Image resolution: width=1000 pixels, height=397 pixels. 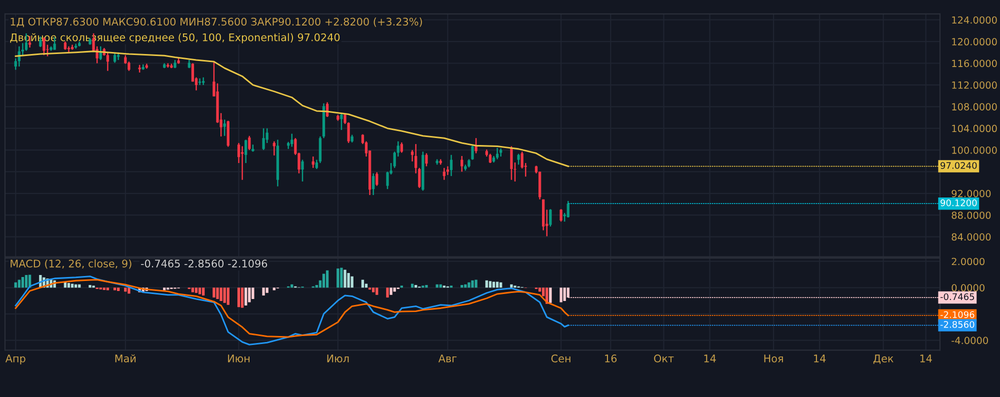 What do you see at coordinates (447, 358) in the screenshot?
I see `x-tick-label: Авг` at bounding box center [447, 358].